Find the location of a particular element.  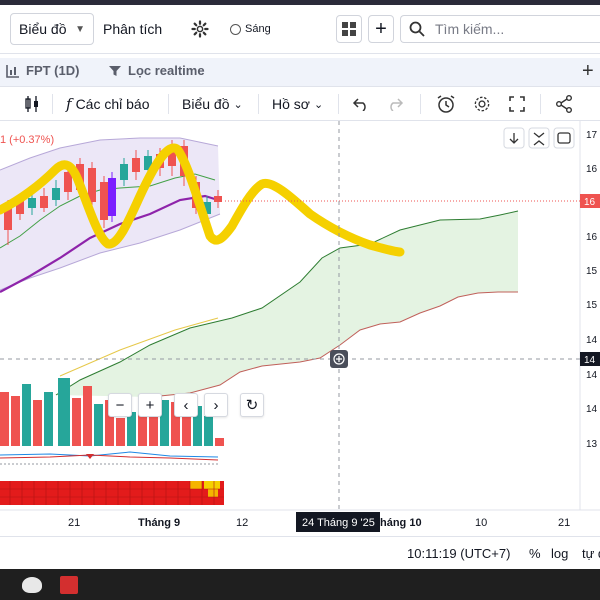

search-input is located at coordinates (510, 29).